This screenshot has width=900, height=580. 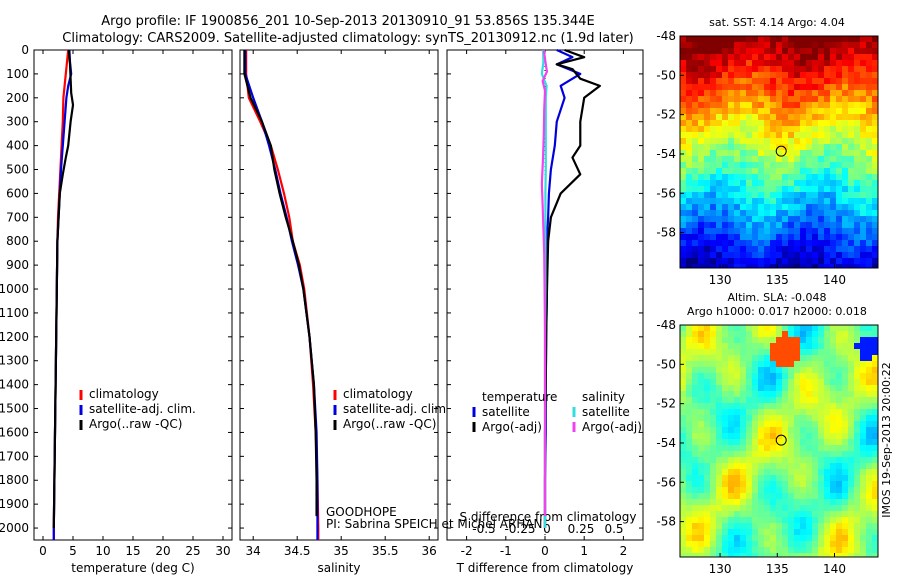 What do you see at coordinates (777, 311) in the screenshot?
I see `sla-map-title-line2: Argo h1000: 0.017 h2000: 0.018` at bounding box center [777, 311].